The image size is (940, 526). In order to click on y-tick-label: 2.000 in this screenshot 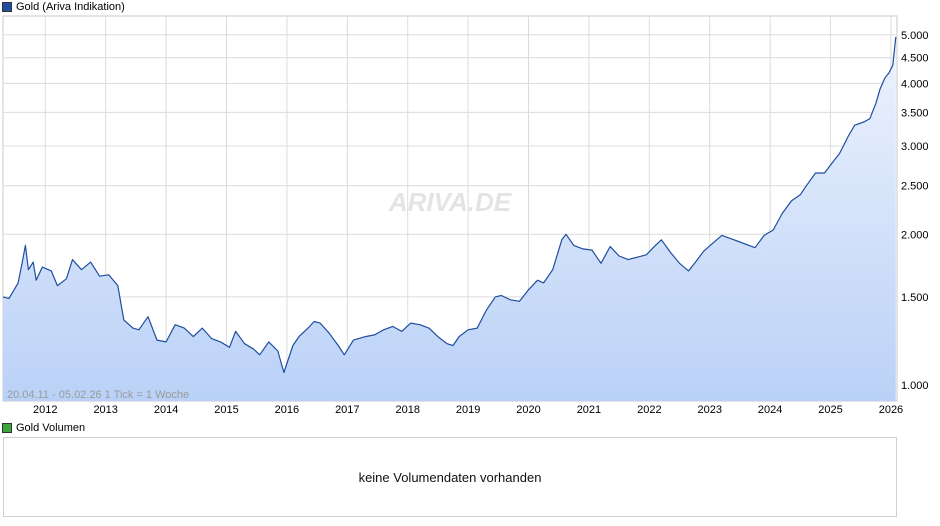, I will do `click(915, 235)`.